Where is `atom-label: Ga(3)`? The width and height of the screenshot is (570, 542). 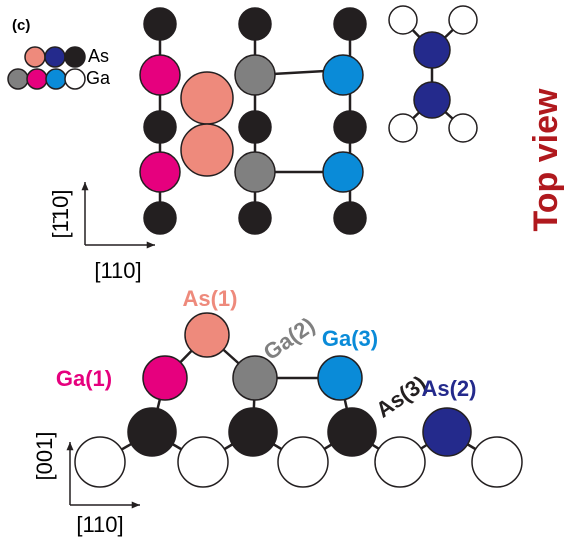
atom-label: Ga(3) is located at coordinates (350, 338).